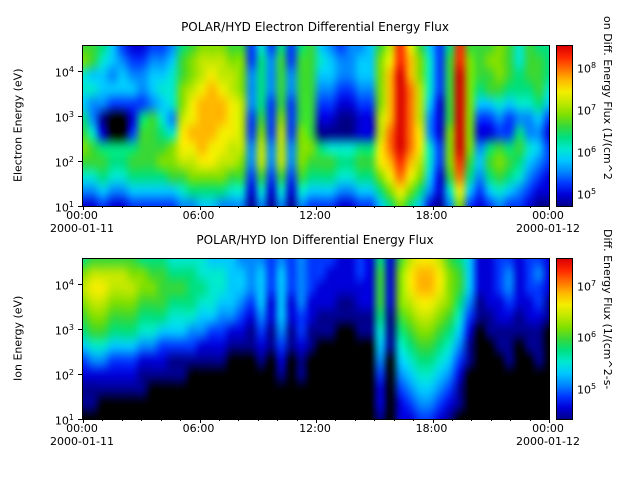 The height and width of the screenshot is (480, 640). Describe the element at coordinates (587, 68) in the screenshot. I see `colorbar-tick-label: 108` at that location.